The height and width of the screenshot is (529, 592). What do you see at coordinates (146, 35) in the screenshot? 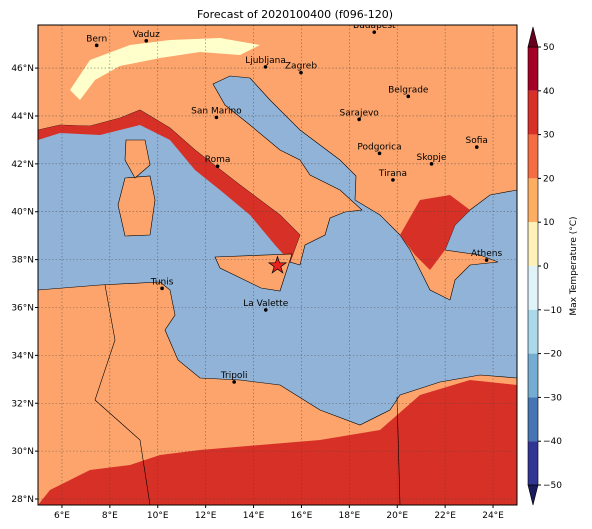
I see `city-label: Vaduz` at bounding box center [146, 35].